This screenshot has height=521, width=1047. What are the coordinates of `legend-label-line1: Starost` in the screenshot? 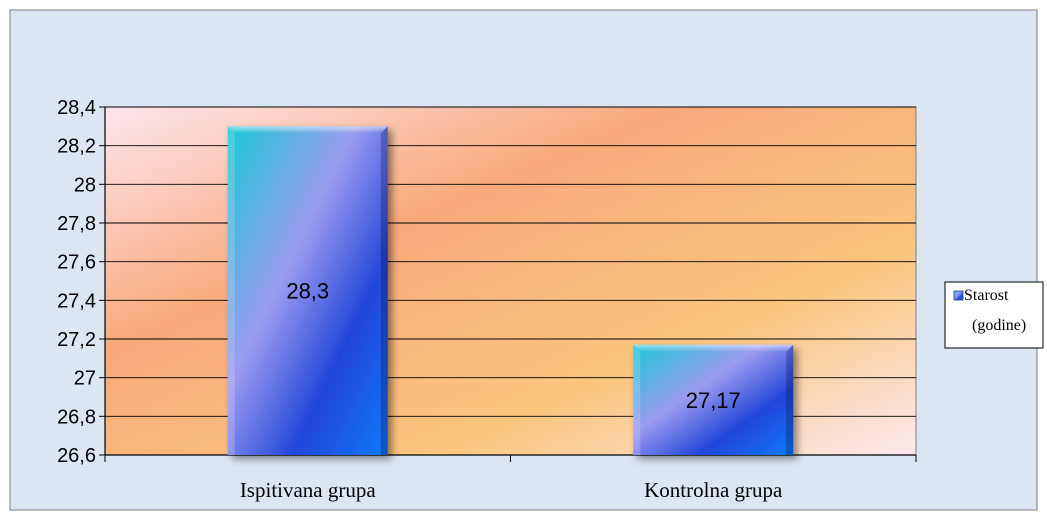 It's located at (986, 295).